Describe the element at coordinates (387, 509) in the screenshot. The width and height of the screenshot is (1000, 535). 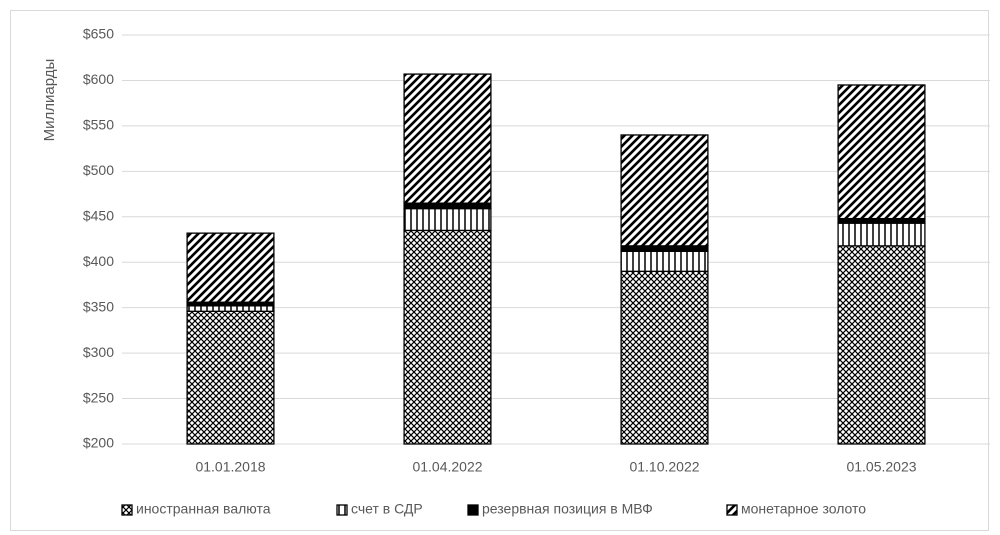
I see `legend-label: счет в СДР` at that location.